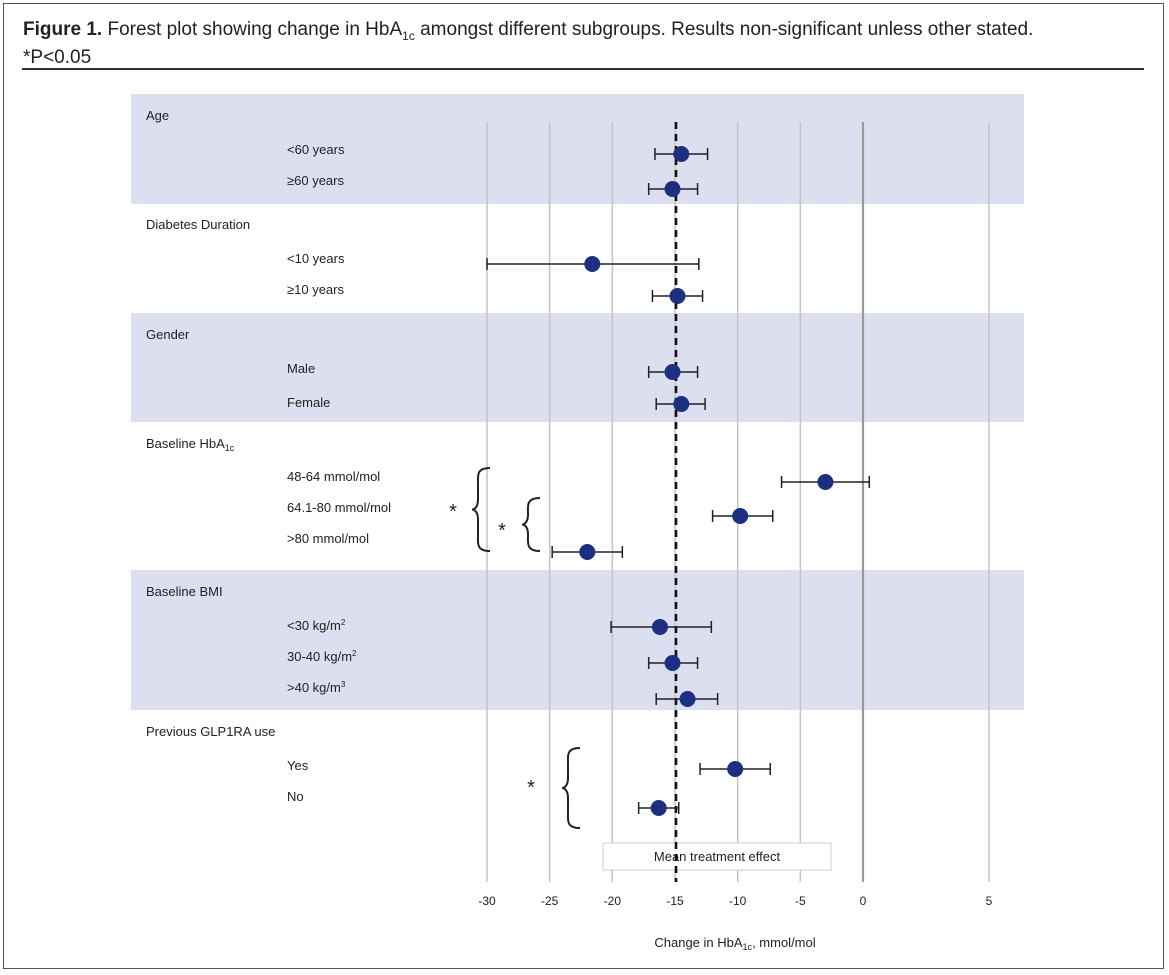 The image size is (1169, 975). I want to click on mean-effect-label-box, so click(717, 856).